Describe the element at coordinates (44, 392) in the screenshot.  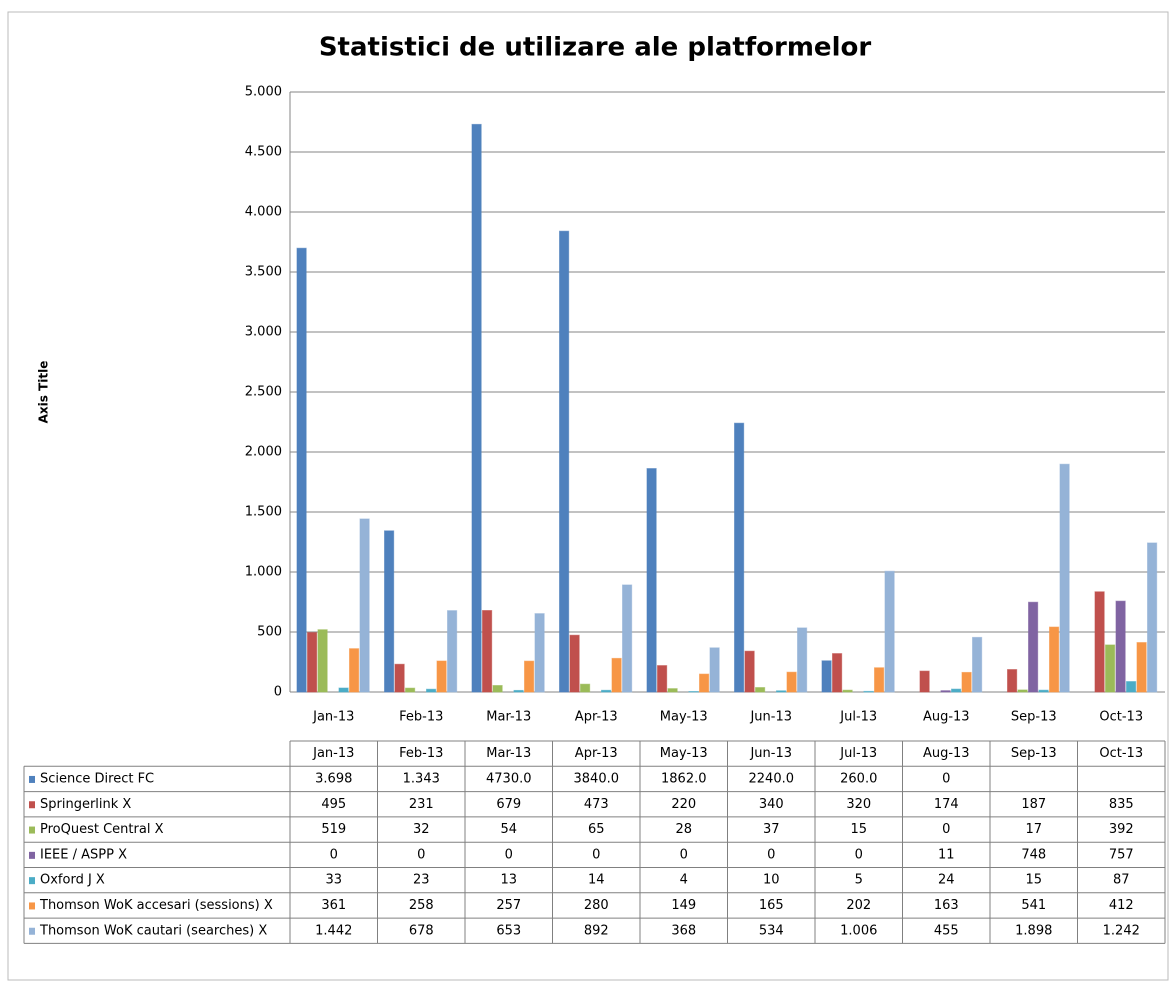
I see `y-axis-title: Axis Title` at that location.